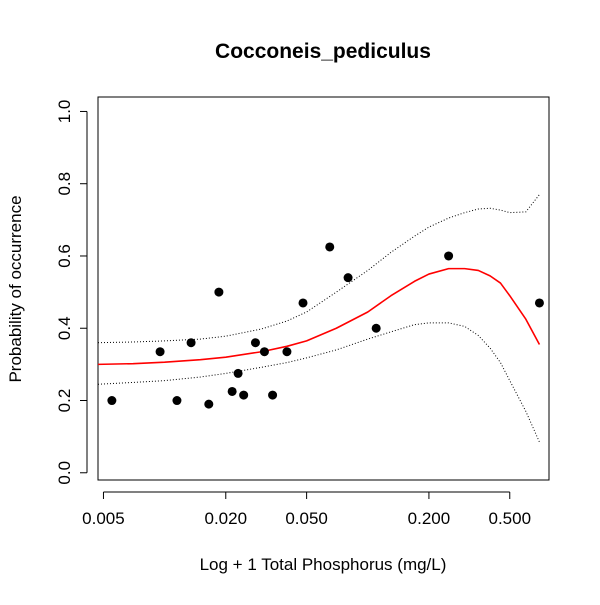  Describe the element at coordinates (64, 328) in the screenshot. I see `y-tick-label: 0.4` at that location.